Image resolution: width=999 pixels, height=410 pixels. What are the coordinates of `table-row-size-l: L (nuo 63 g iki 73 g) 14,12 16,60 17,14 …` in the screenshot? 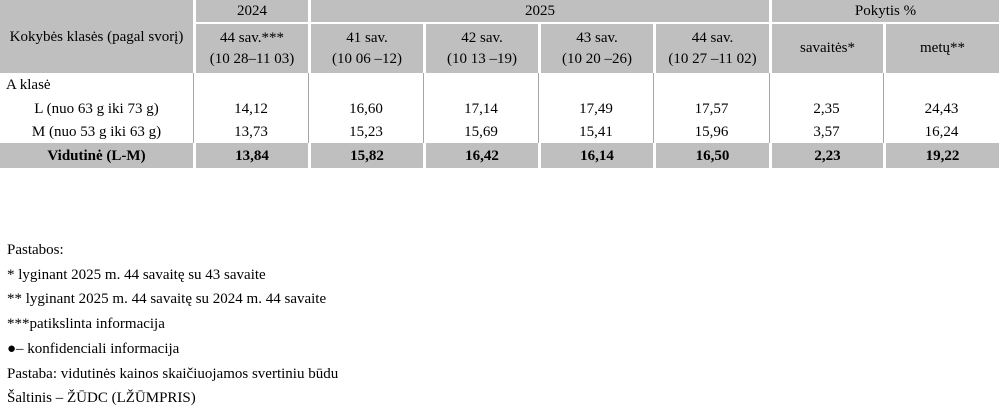 It's located at (499, 108).